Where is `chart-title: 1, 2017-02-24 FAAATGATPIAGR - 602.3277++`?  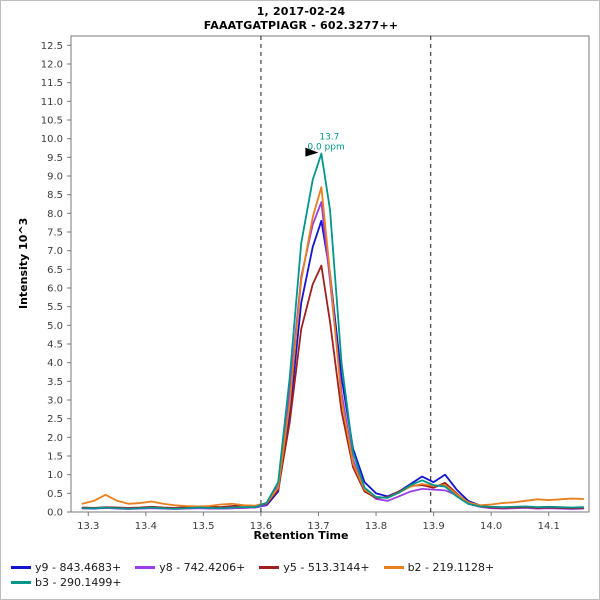 chart-title: 1, 2017-02-24 FAAATGATPIAGR - 602.3277++ is located at coordinates (300, 19).